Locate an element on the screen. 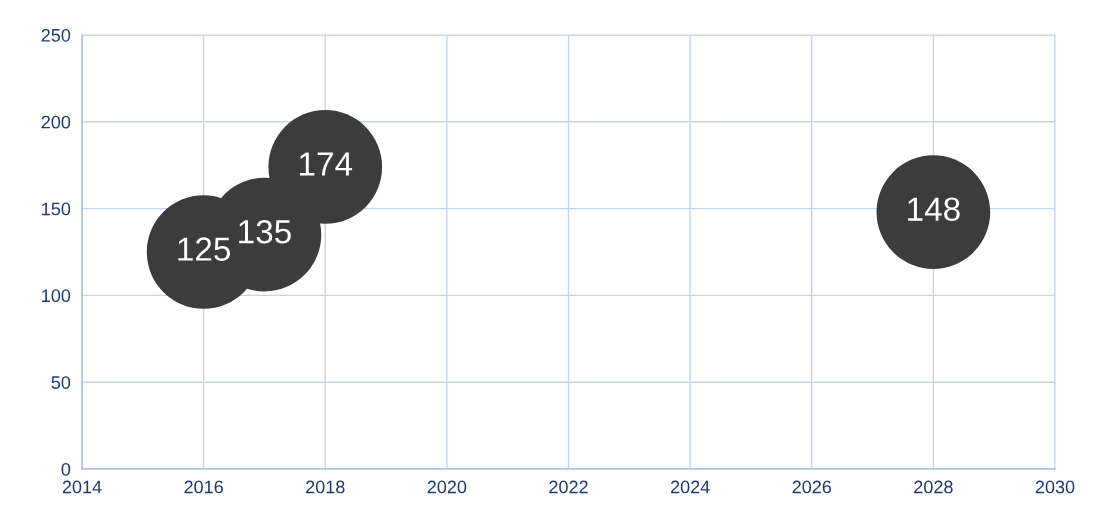 This screenshot has height=529, width=1095. data-label: 148 is located at coordinates (934, 209).